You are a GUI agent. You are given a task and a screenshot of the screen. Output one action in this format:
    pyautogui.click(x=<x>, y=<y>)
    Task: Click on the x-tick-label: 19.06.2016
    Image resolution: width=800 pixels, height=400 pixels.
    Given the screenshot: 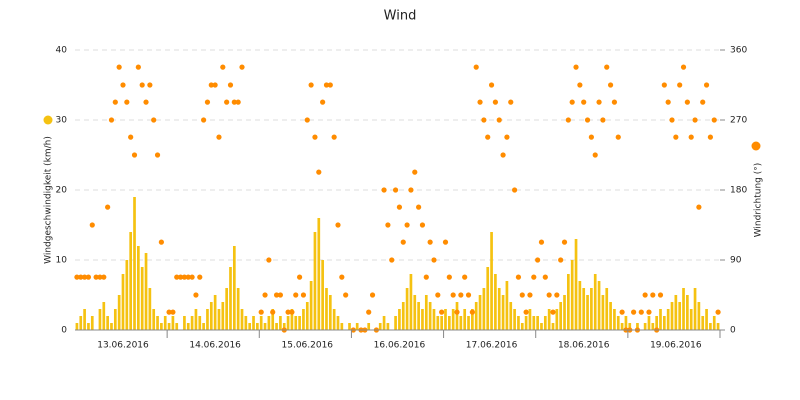 What is the action you would take?
    pyautogui.click(x=676, y=346)
    